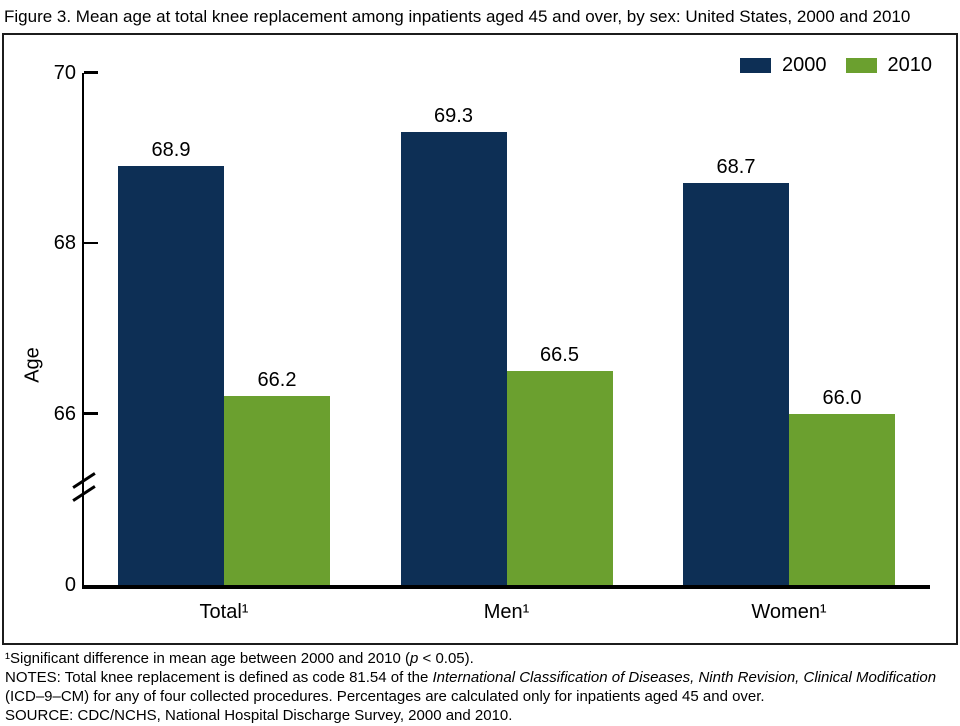 The width and height of the screenshot is (960, 726). What do you see at coordinates (64, 243) in the screenshot?
I see `y-tick-label: 68` at bounding box center [64, 243].